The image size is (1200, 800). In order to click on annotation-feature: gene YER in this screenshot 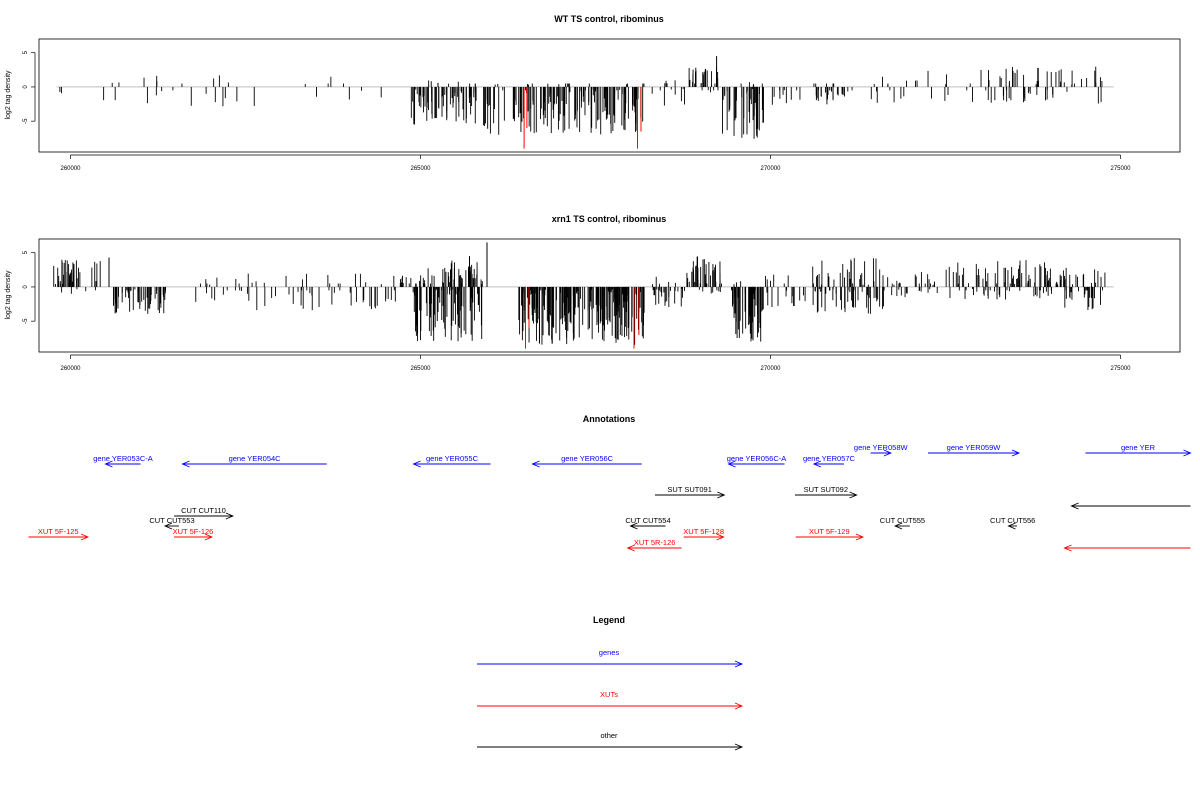, I will do `click(1138, 450)`.